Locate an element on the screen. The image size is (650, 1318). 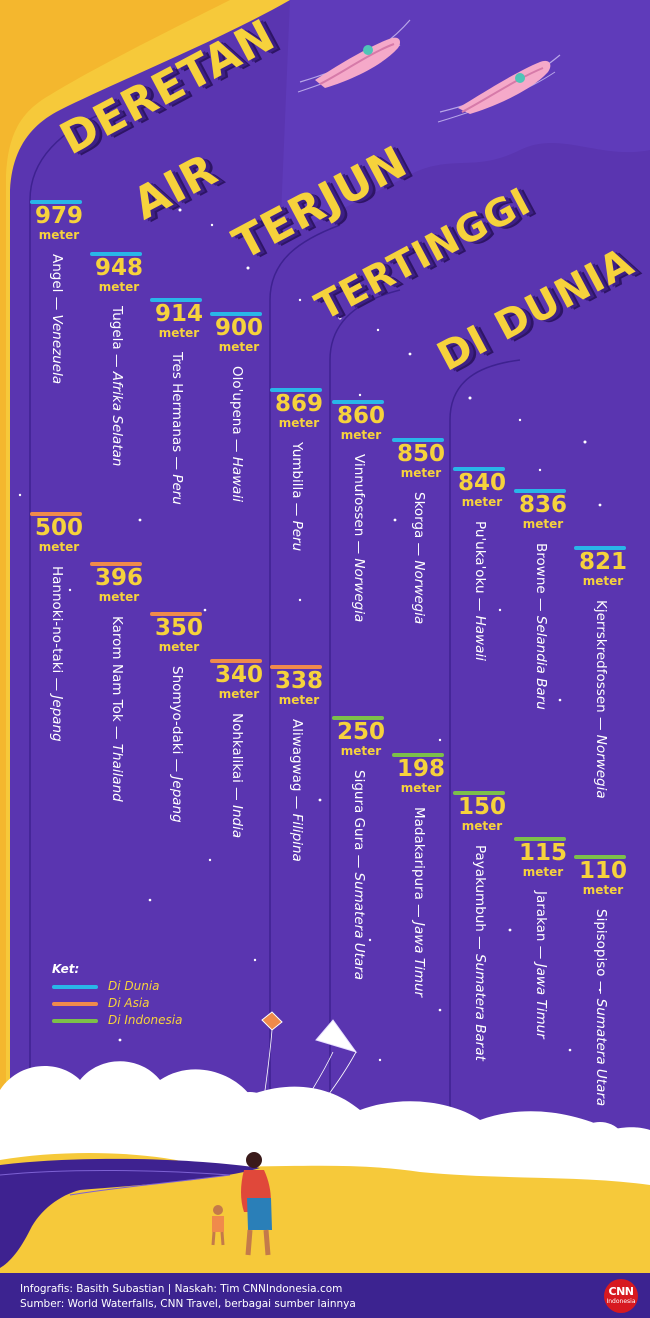
boat-illustration is located at coordinates (354, 56).